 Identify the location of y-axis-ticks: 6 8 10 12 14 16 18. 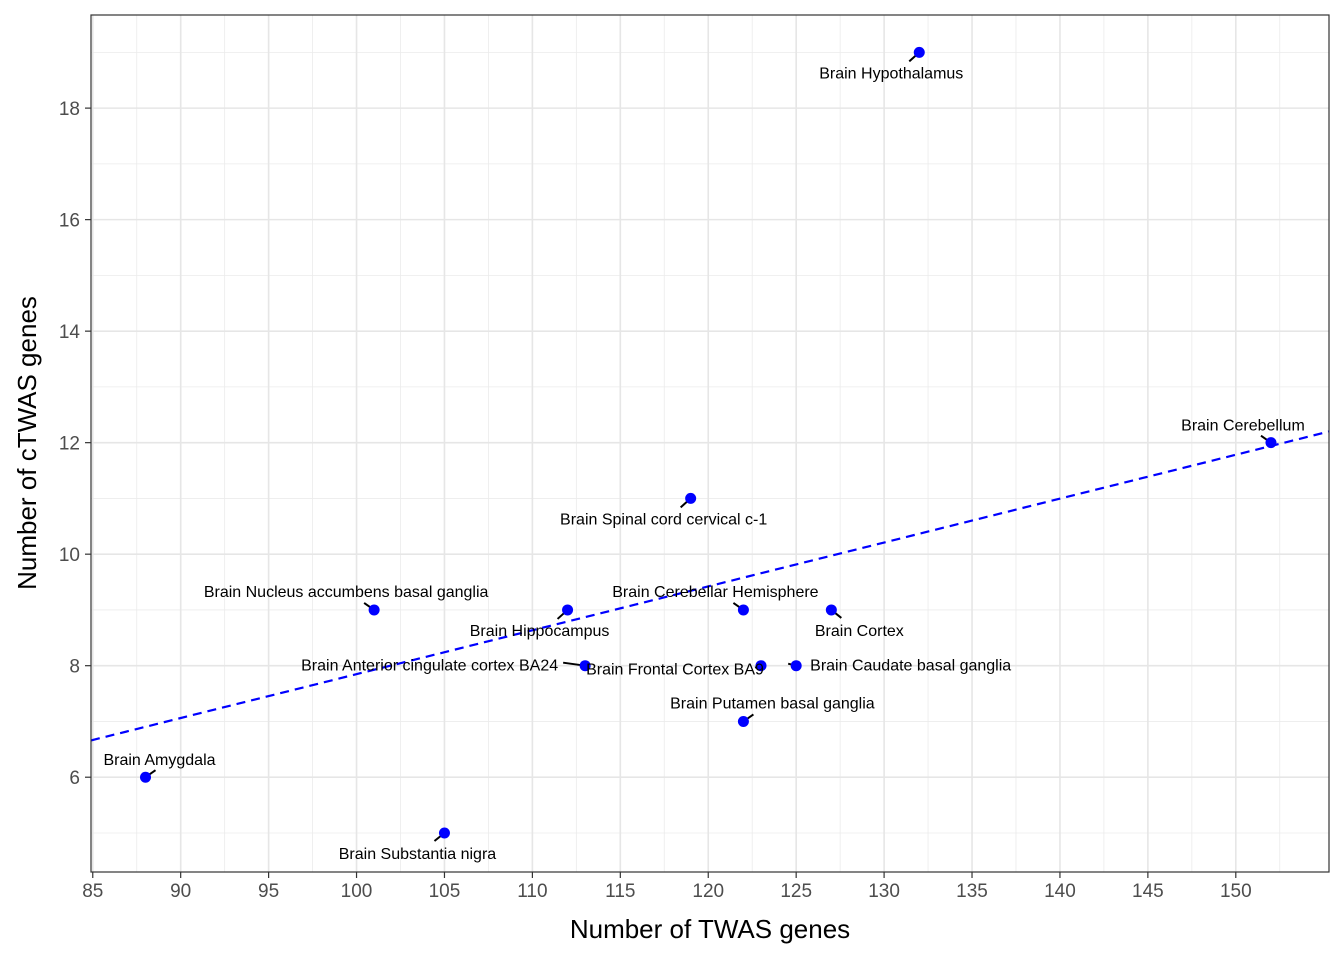
(75, 444).